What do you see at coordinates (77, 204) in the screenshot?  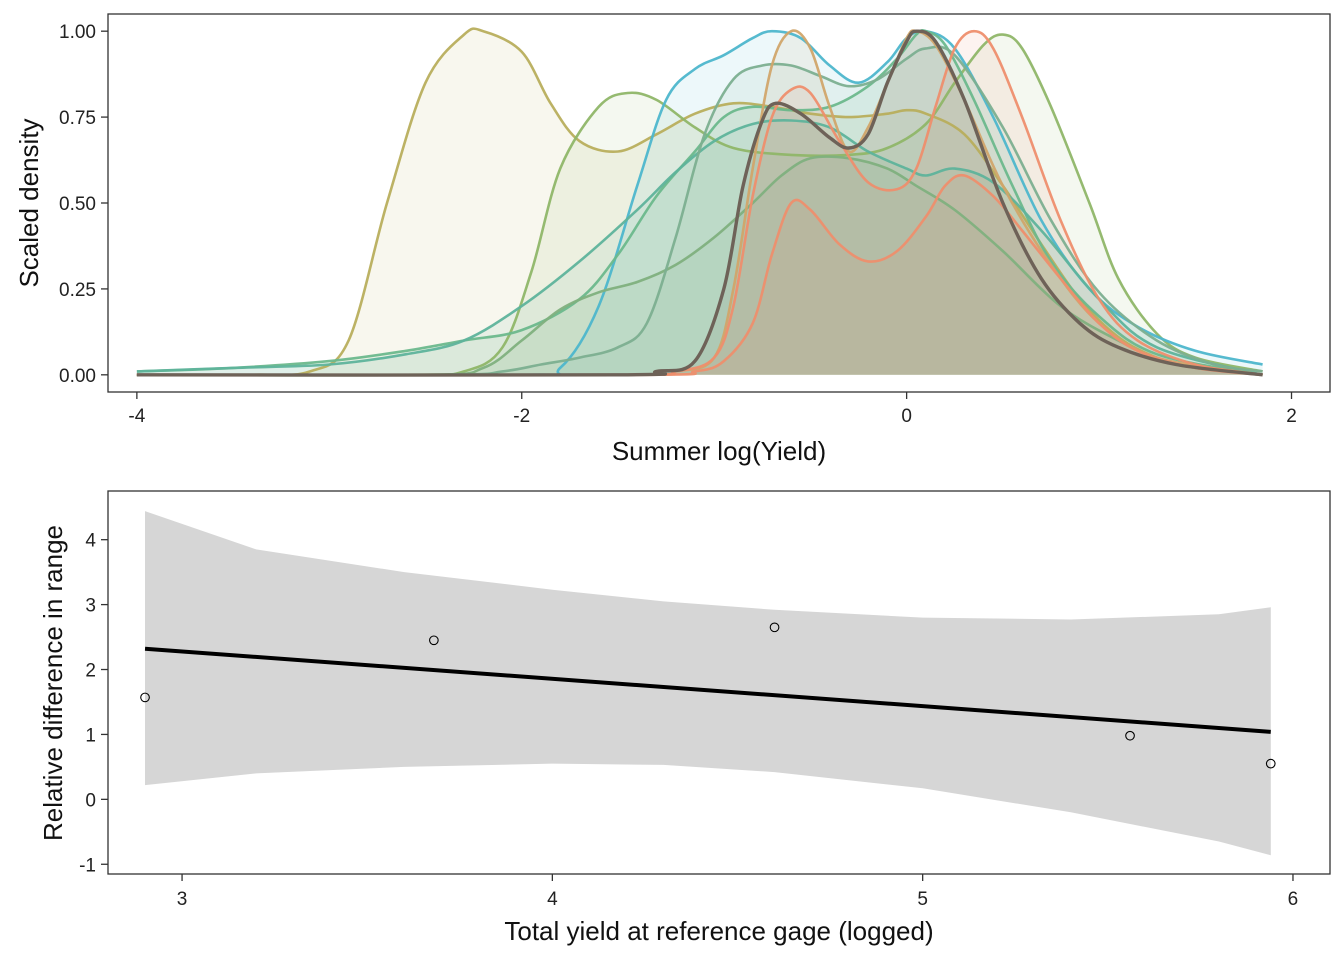 I see `density-y-tick-label: 0.50` at bounding box center [77, 204].